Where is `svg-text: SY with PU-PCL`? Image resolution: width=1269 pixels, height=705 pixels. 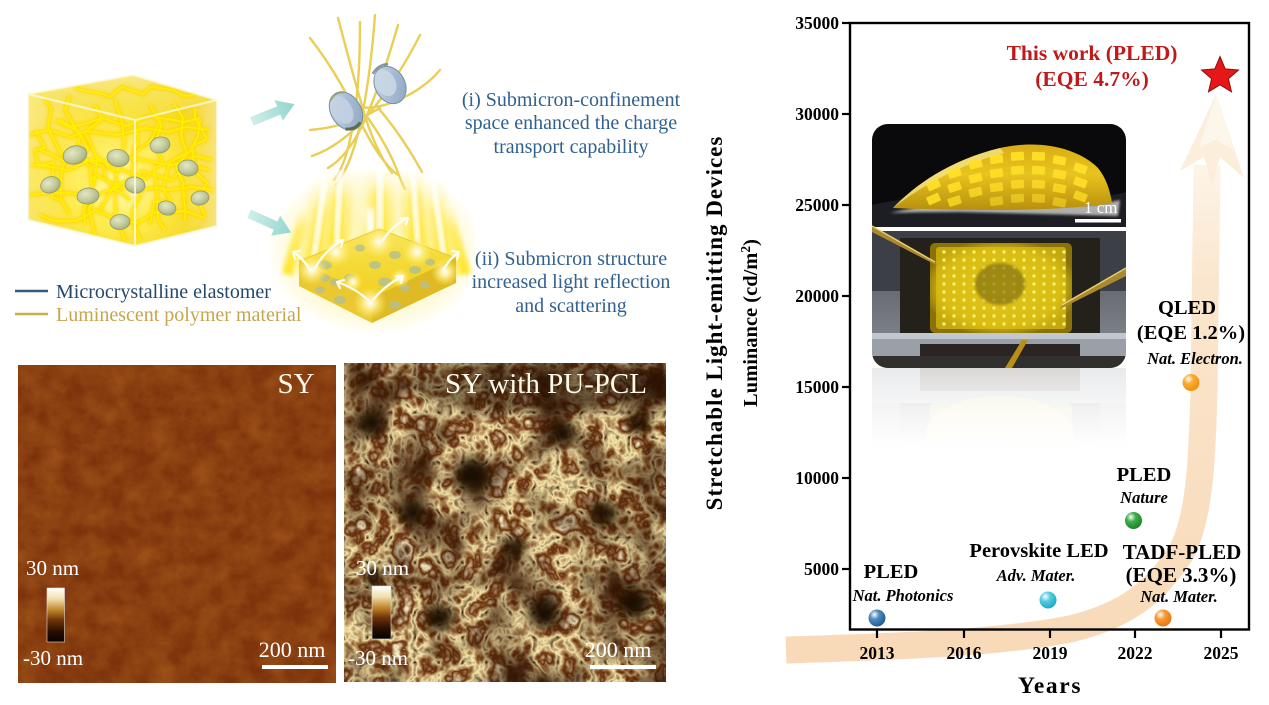
svg-text: SY with PU-PCL is located at coordinates (546, 384).